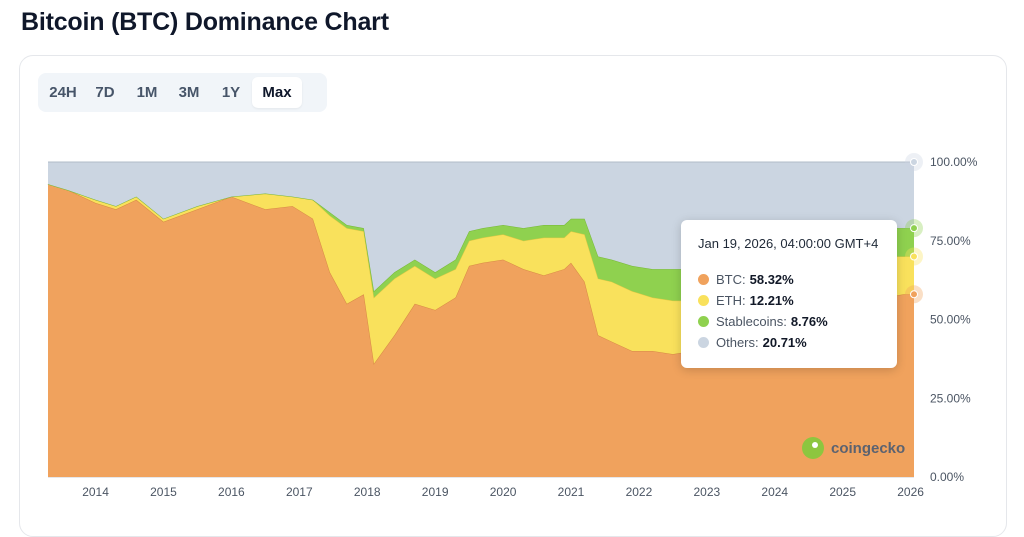  I want to click on x-tick-label: 2022, so click(639, 492).